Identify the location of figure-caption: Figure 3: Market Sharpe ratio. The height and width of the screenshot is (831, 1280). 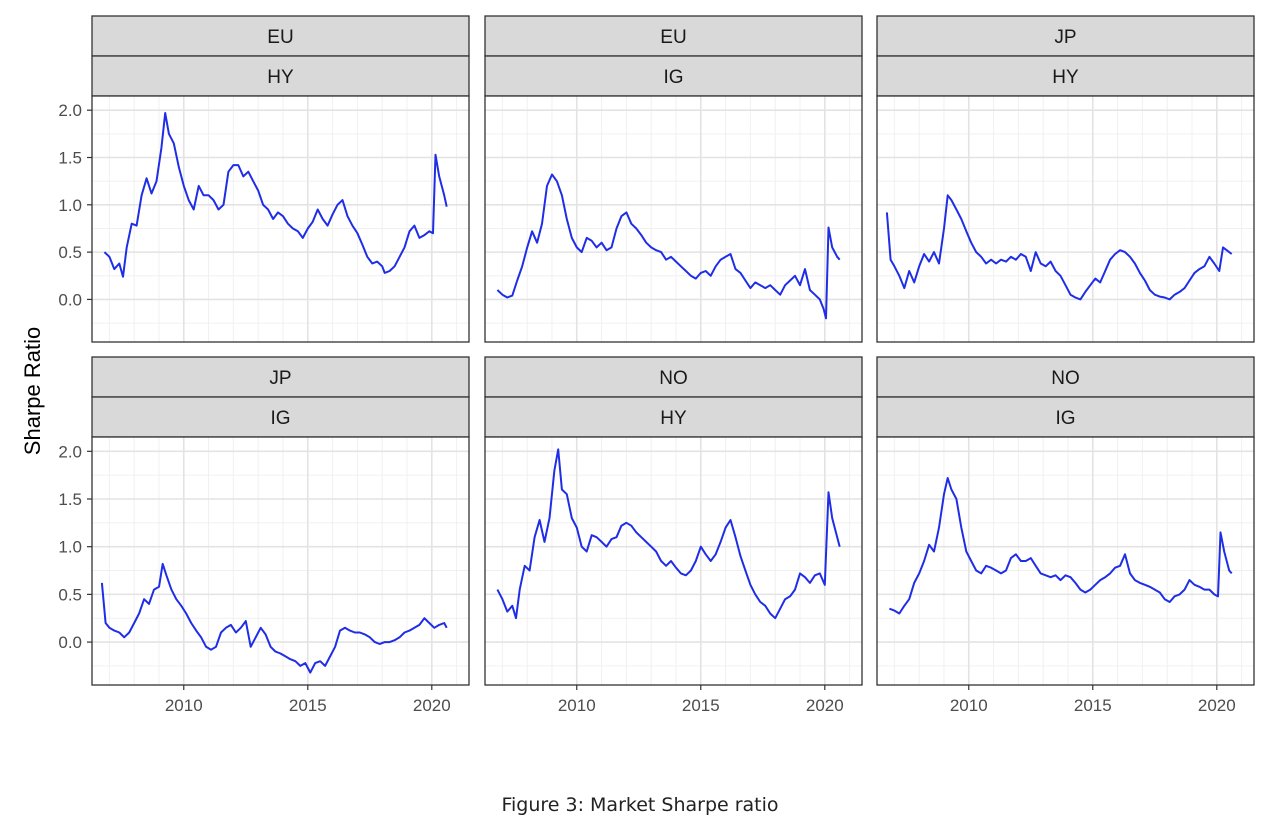
(640, 805).